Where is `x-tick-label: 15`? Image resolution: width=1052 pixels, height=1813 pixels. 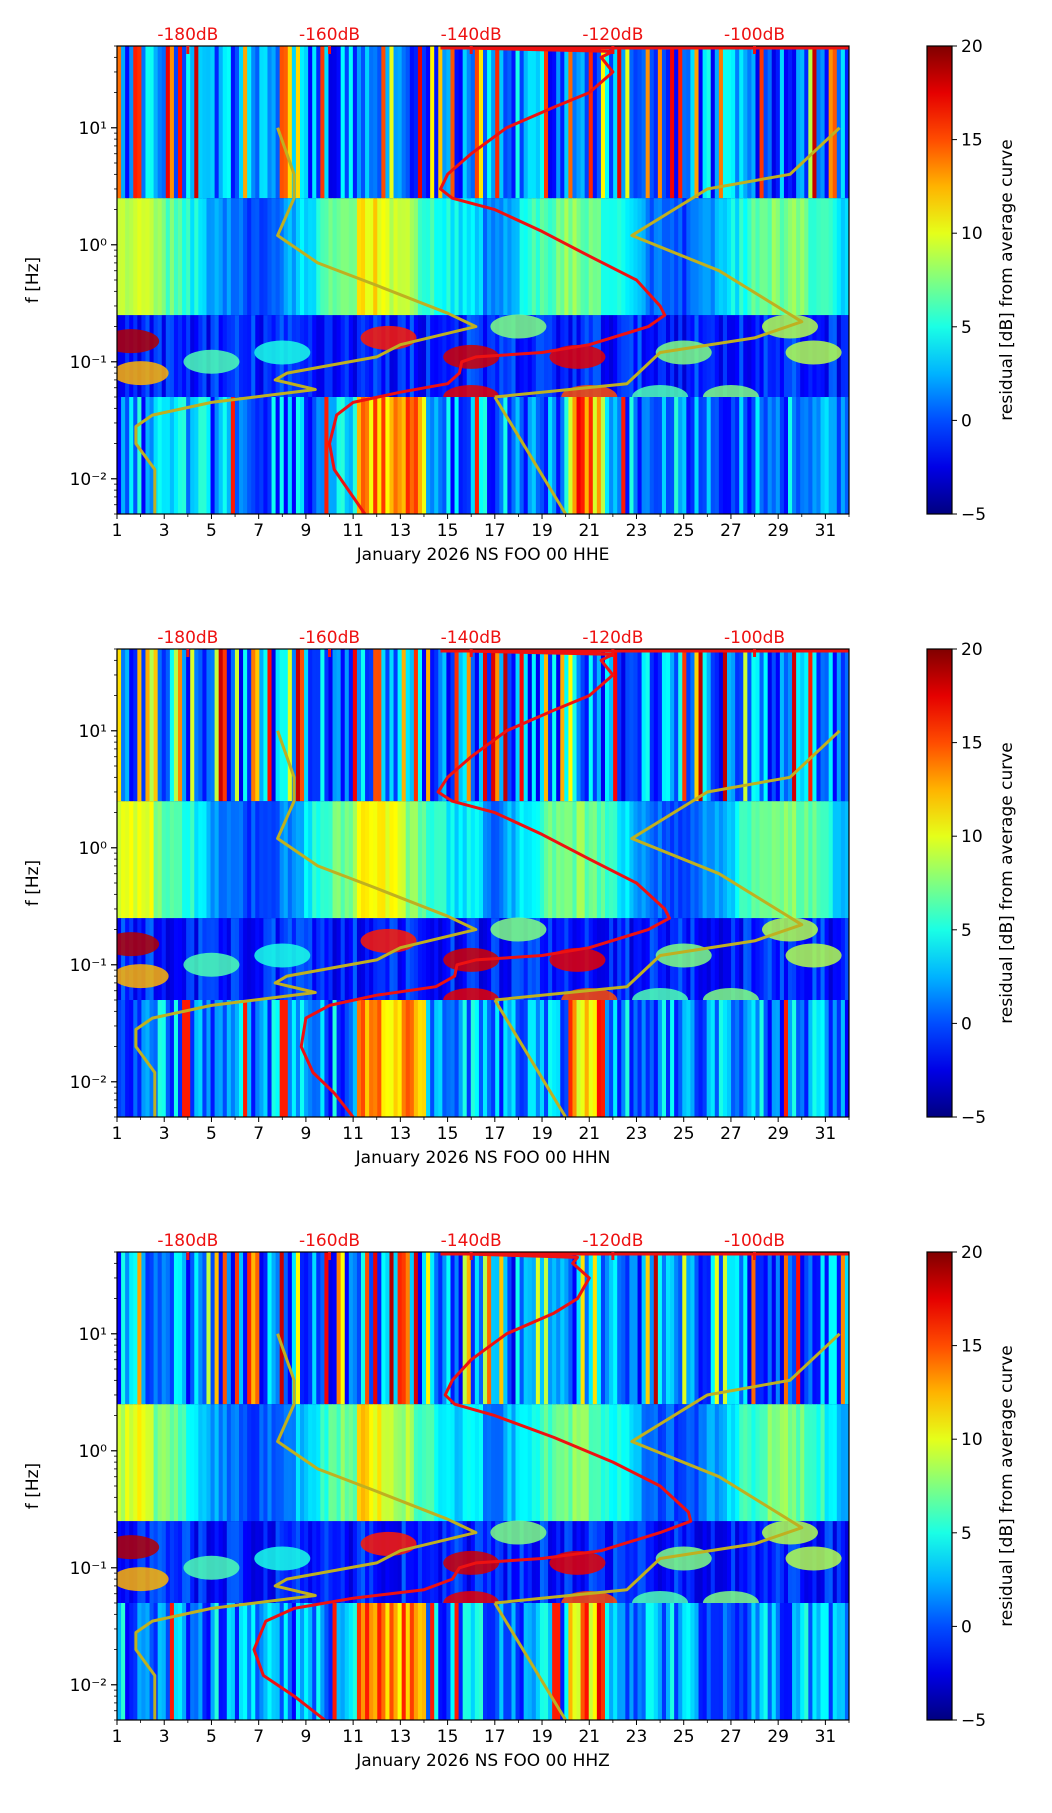 x-tick-label: 15 is located at coordinates (448, 531).